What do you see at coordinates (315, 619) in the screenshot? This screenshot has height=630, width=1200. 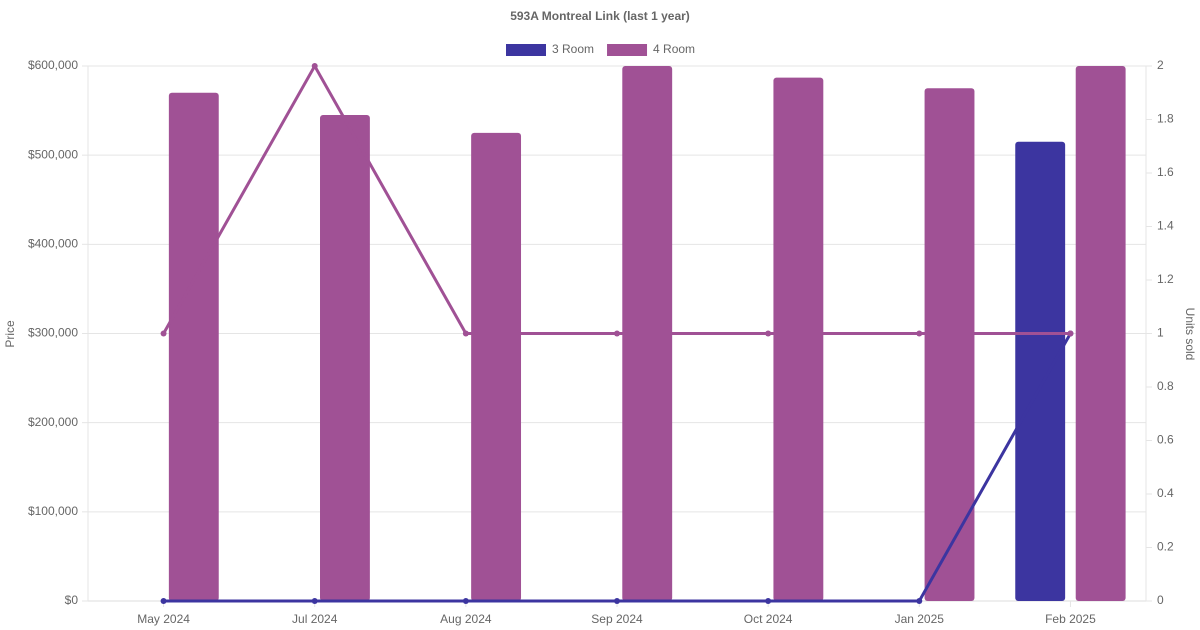 I see `x-tick-label: Jul 2024` at bounding box center [315, 619].